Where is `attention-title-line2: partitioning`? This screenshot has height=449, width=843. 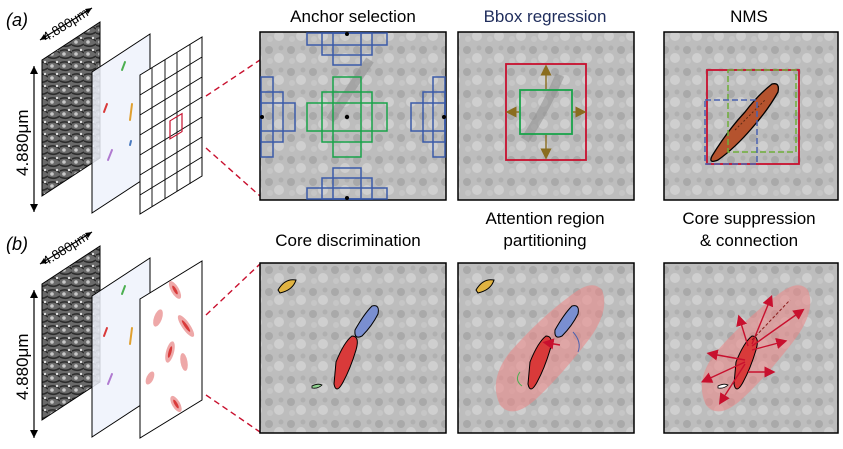 attention-title-line2: partitioning is located at coordinates (544, 240).